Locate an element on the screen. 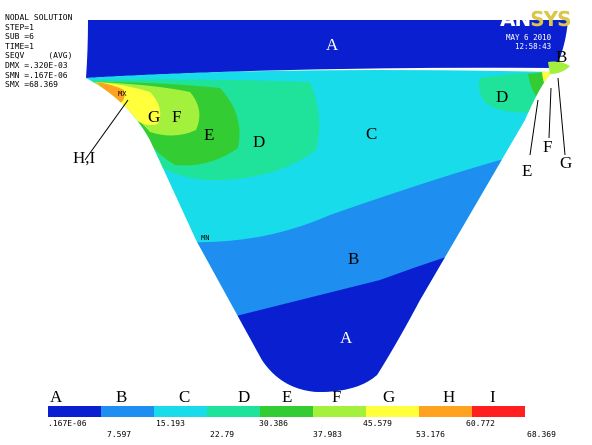  info-line-seqv: SEQV (AVG) is located at coordinates (39, 56).